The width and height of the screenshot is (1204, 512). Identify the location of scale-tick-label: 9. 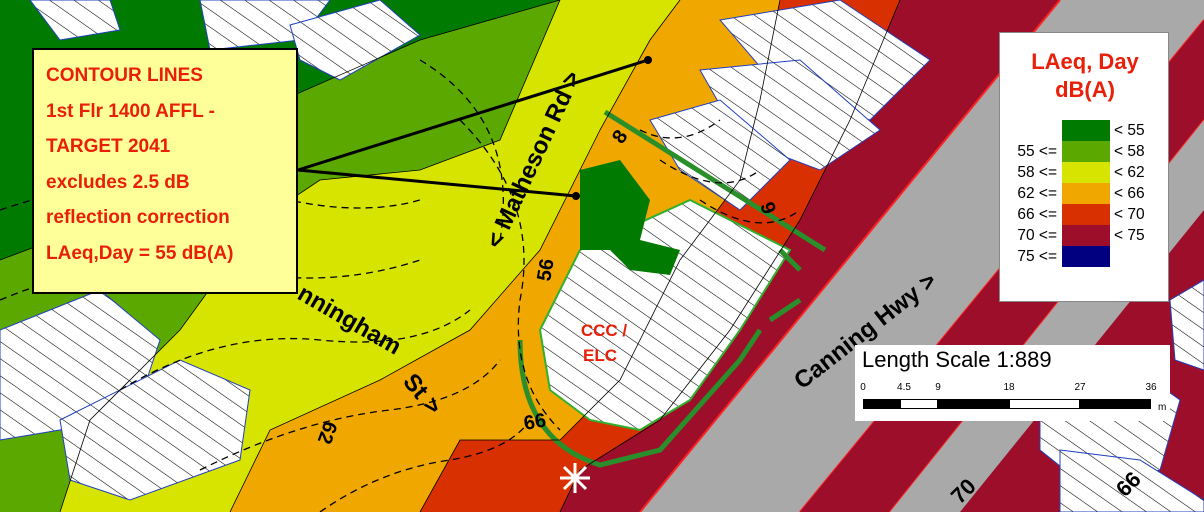
(938, 387).